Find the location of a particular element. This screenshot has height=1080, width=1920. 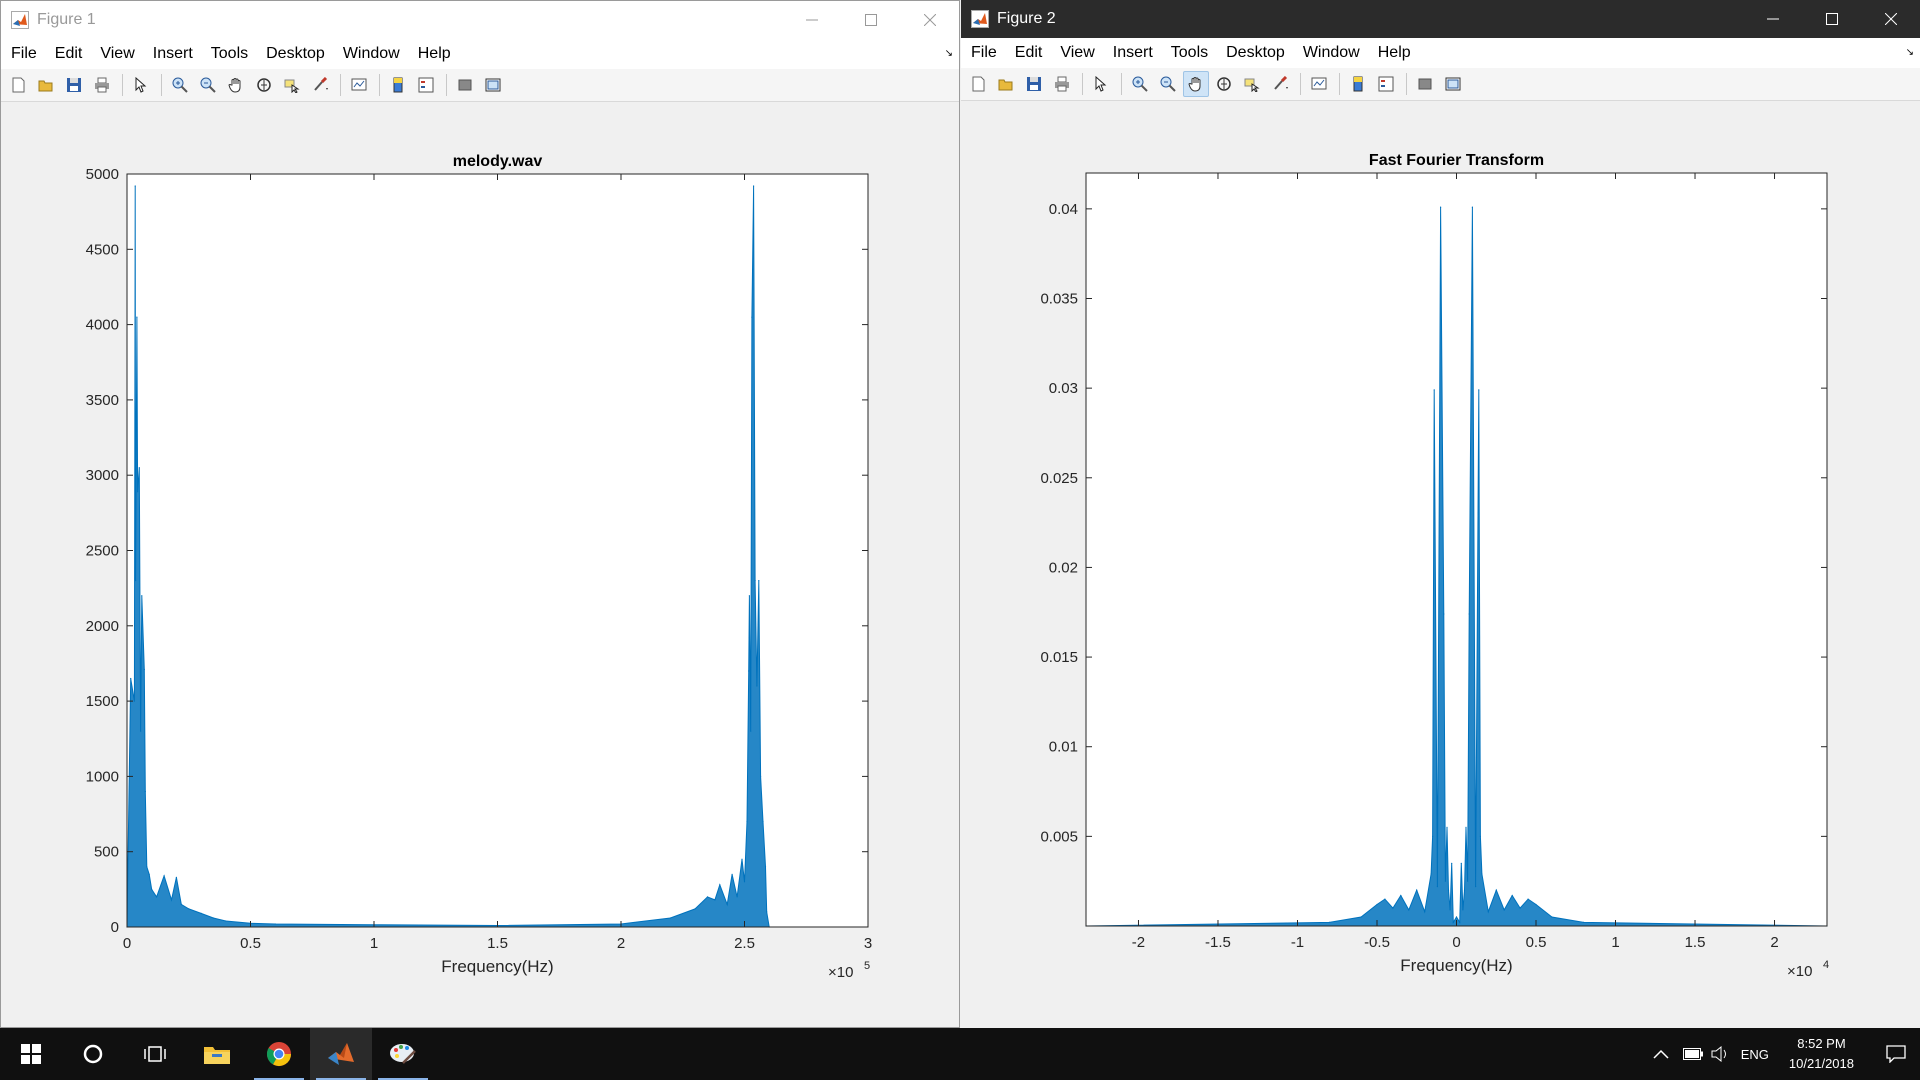

close-icon is located at coordinates (1890, 19).